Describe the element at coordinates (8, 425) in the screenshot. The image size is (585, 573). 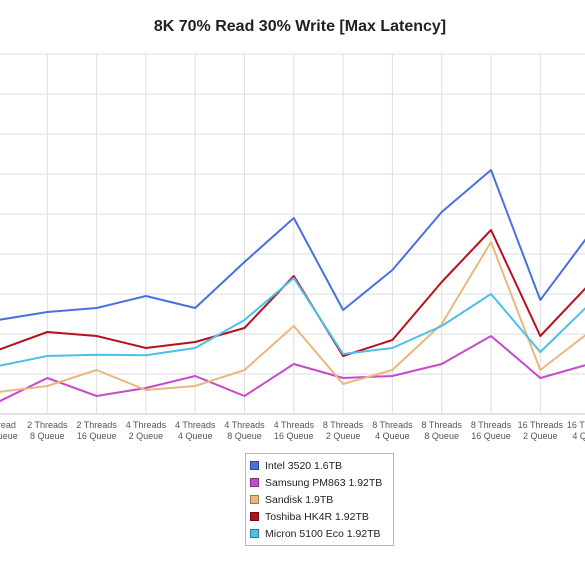
I see `x-tick-label: 1 Thread` at that location.